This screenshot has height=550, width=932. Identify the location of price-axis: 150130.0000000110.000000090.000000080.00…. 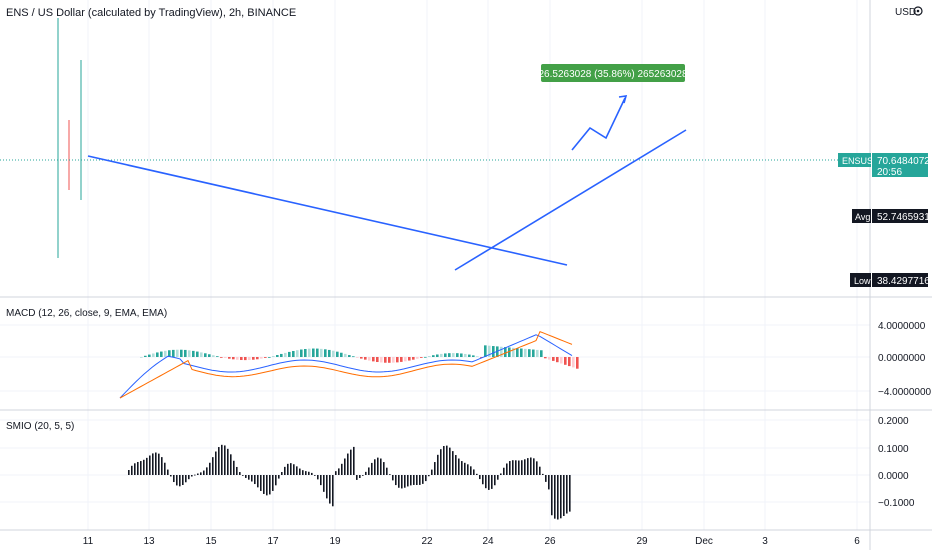
(885, 254).